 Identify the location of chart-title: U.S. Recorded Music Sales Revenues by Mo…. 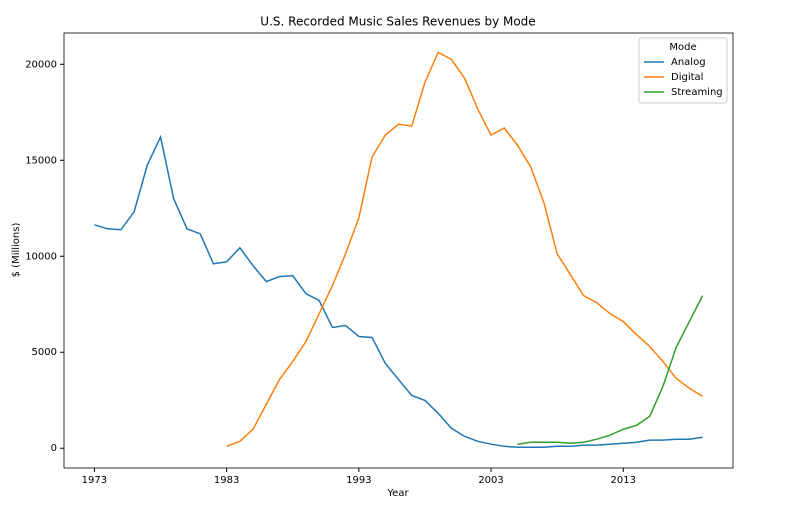
(397, 22).